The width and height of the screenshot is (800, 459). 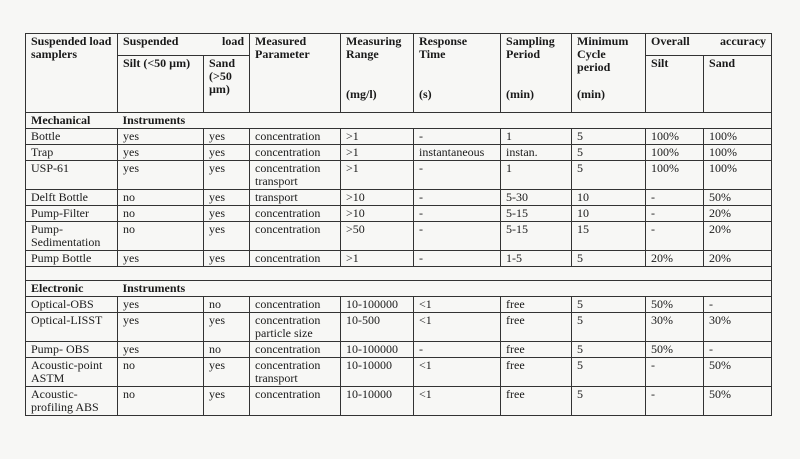 What do you see at coordinates (361, 94) in the screenshot?
I see `unit-range: (mg/l)` at bounding box center [361, 94].